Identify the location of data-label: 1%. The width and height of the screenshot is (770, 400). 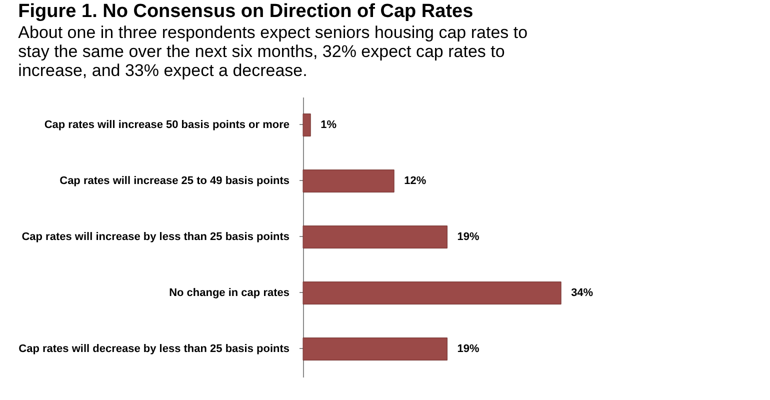
(328, 125).